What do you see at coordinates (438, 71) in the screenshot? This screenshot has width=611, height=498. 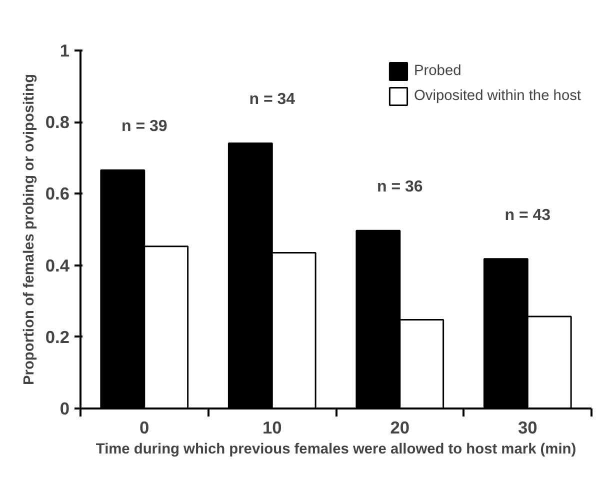 I see `legend-label: Probed` at bounding box center [438, 71].